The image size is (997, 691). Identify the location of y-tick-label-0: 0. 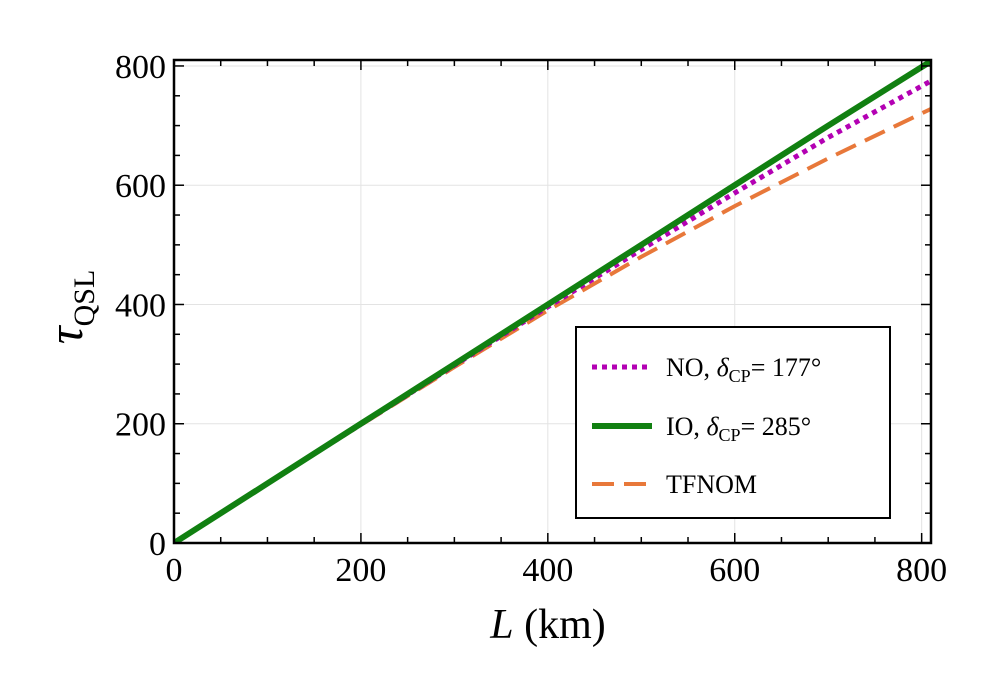
(157, 544).